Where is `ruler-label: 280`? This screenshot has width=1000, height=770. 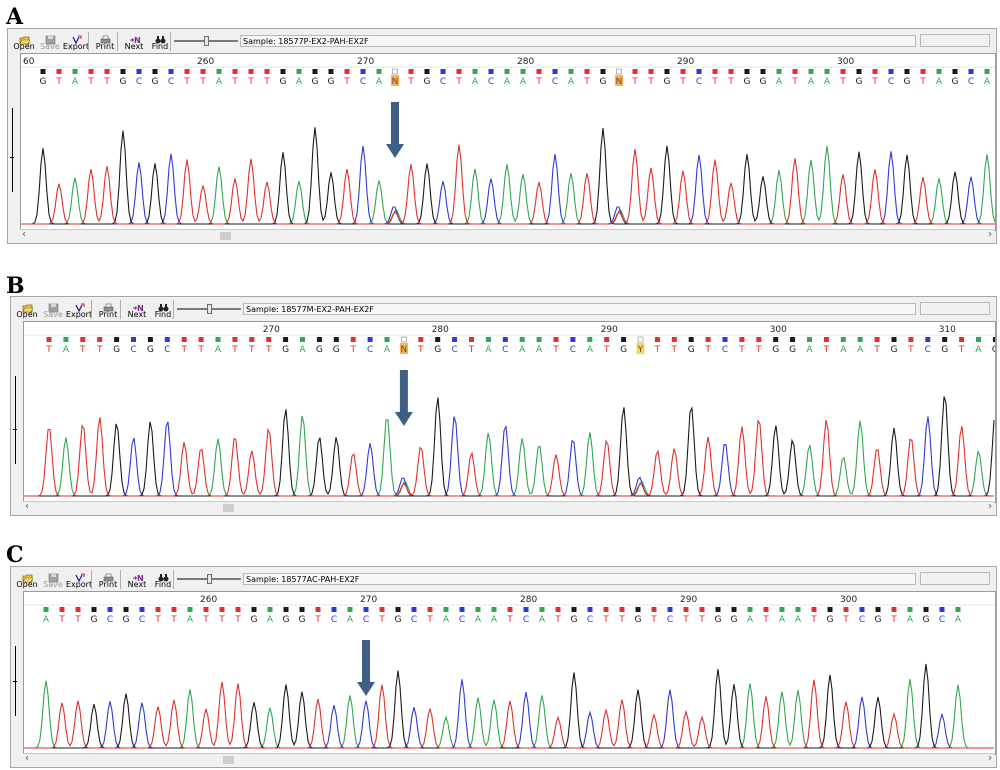 ruler-label: 280 is located at coordinates (528, 600).